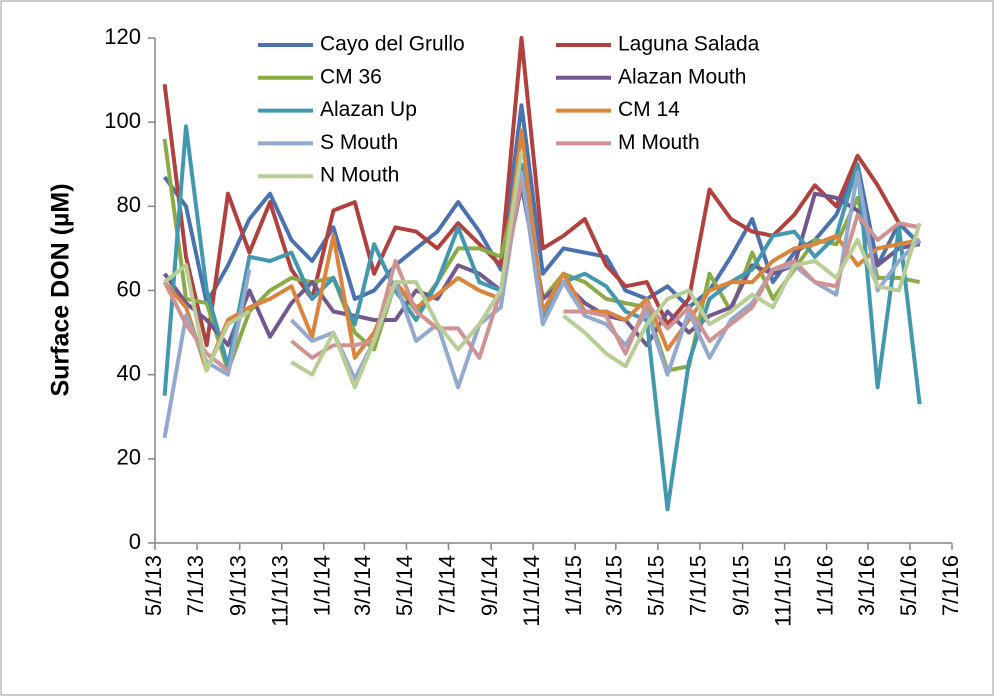 The image size is (994, 696). What do you see at coordinates (280, 591) in the screenshot?
I see `x-tick-label: 11/1/13` at bounding box center [280, 591].